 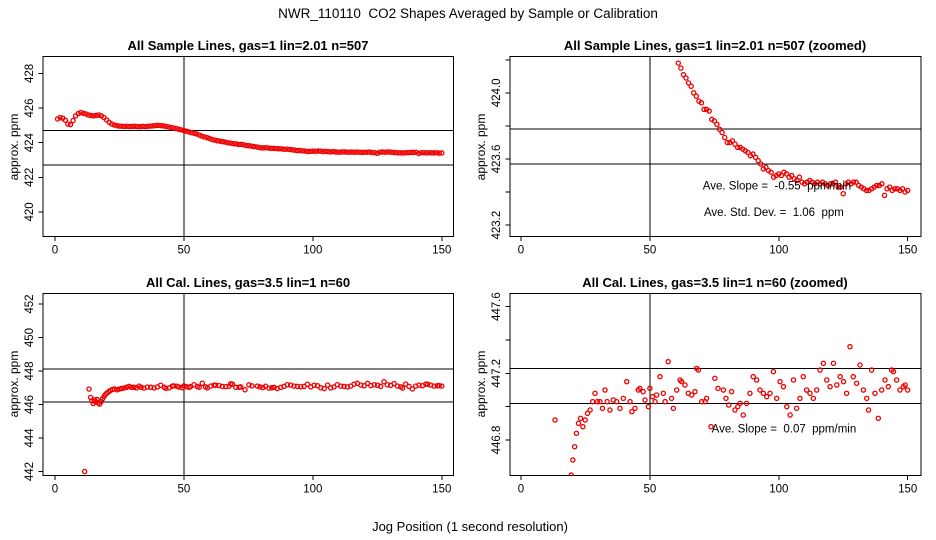 I want to click on y-tick-label: 450, so click(x=30, y=337).